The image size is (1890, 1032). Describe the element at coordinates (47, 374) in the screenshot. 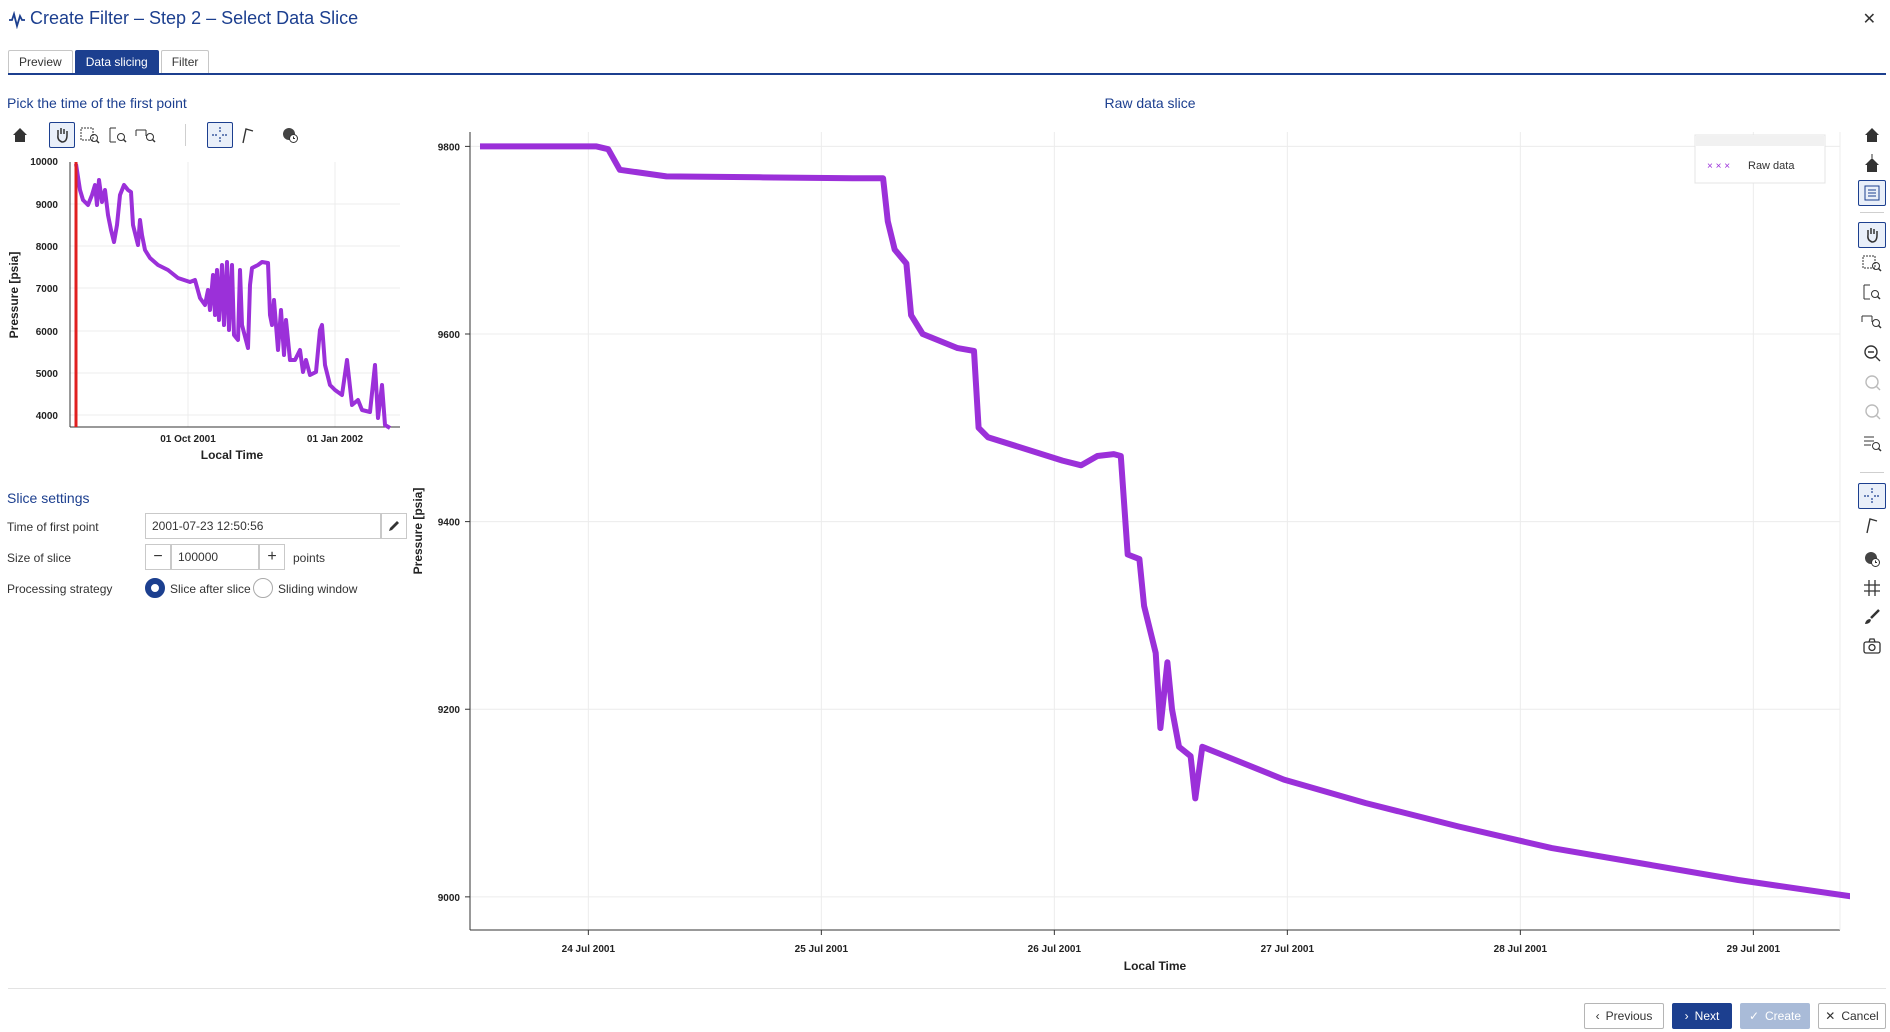

I see `overview-ytick: 5000` at that location.